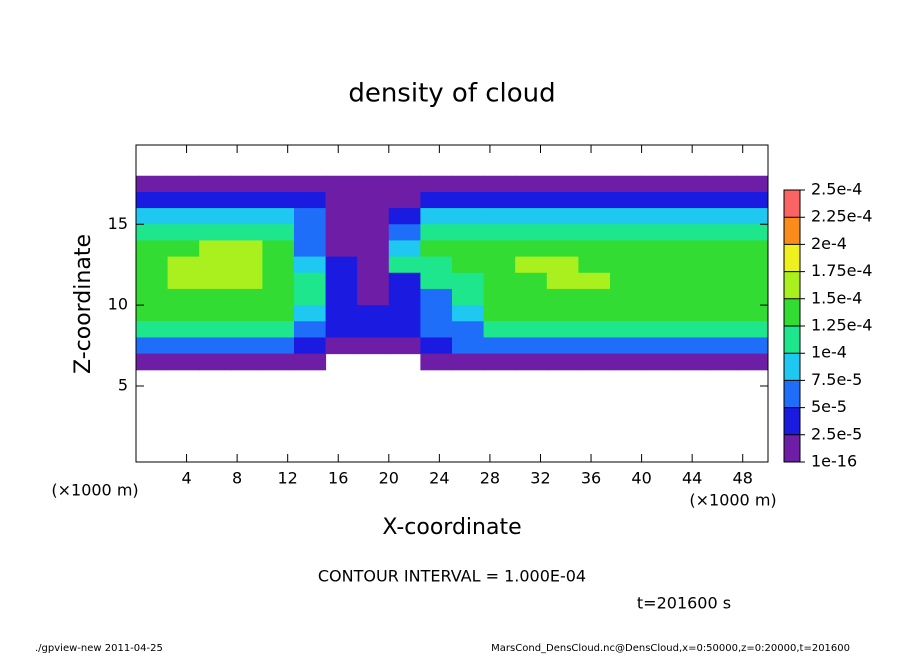  Describe the element at coordinates (118, 304) in the screenshot. I see `y-tick-label: 10` at that location.